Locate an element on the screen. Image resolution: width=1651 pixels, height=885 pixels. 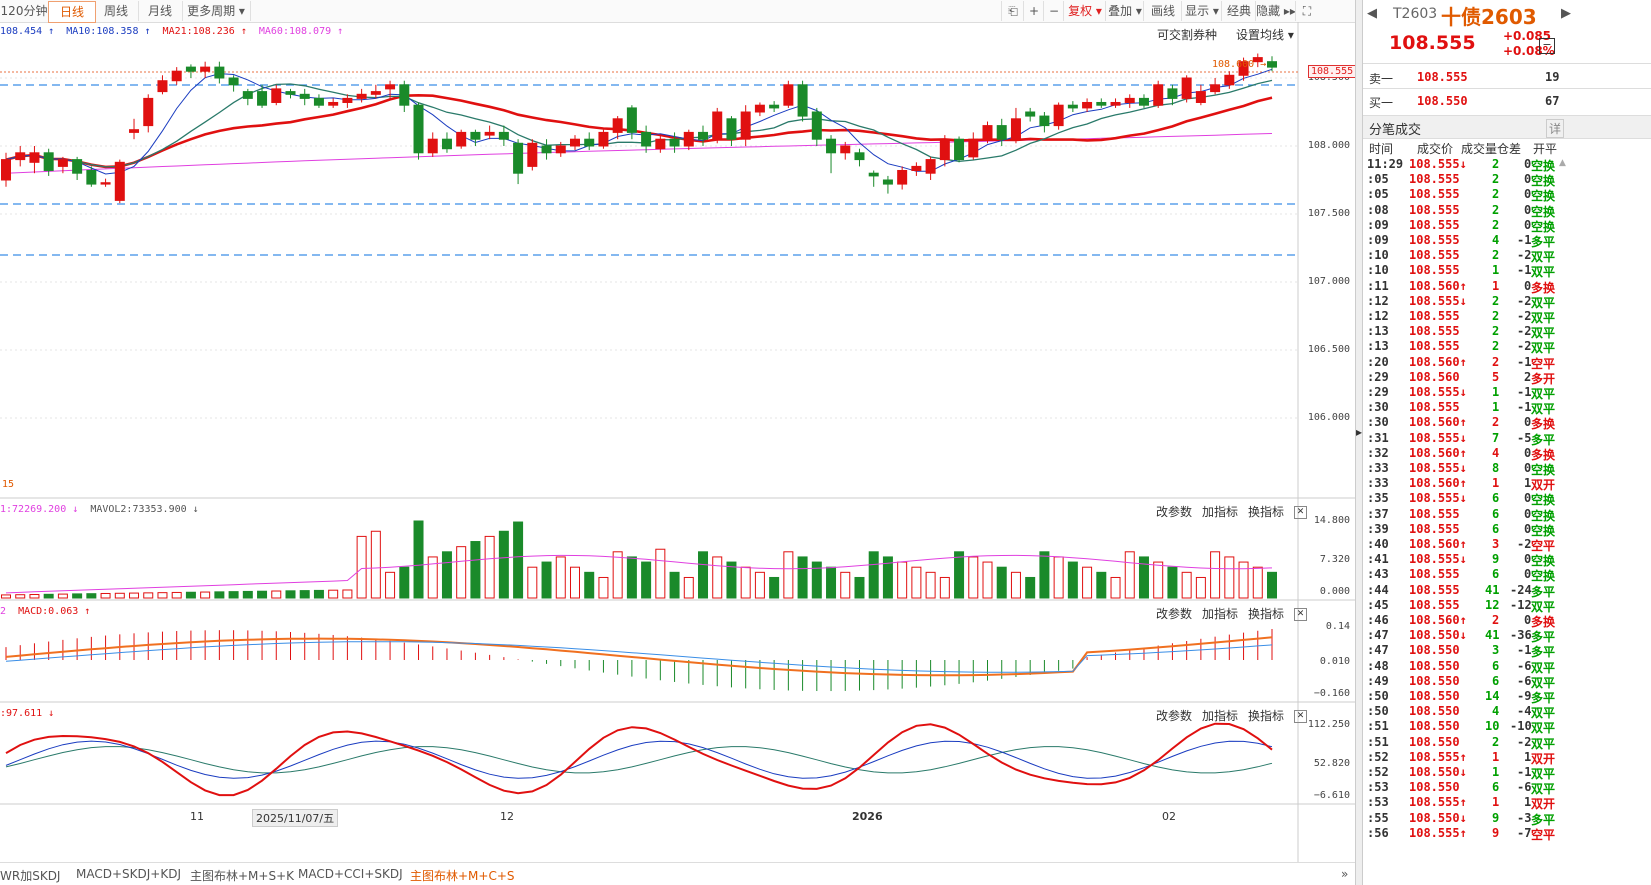
period-tab: 日线 is located at coordinates (72, 12).